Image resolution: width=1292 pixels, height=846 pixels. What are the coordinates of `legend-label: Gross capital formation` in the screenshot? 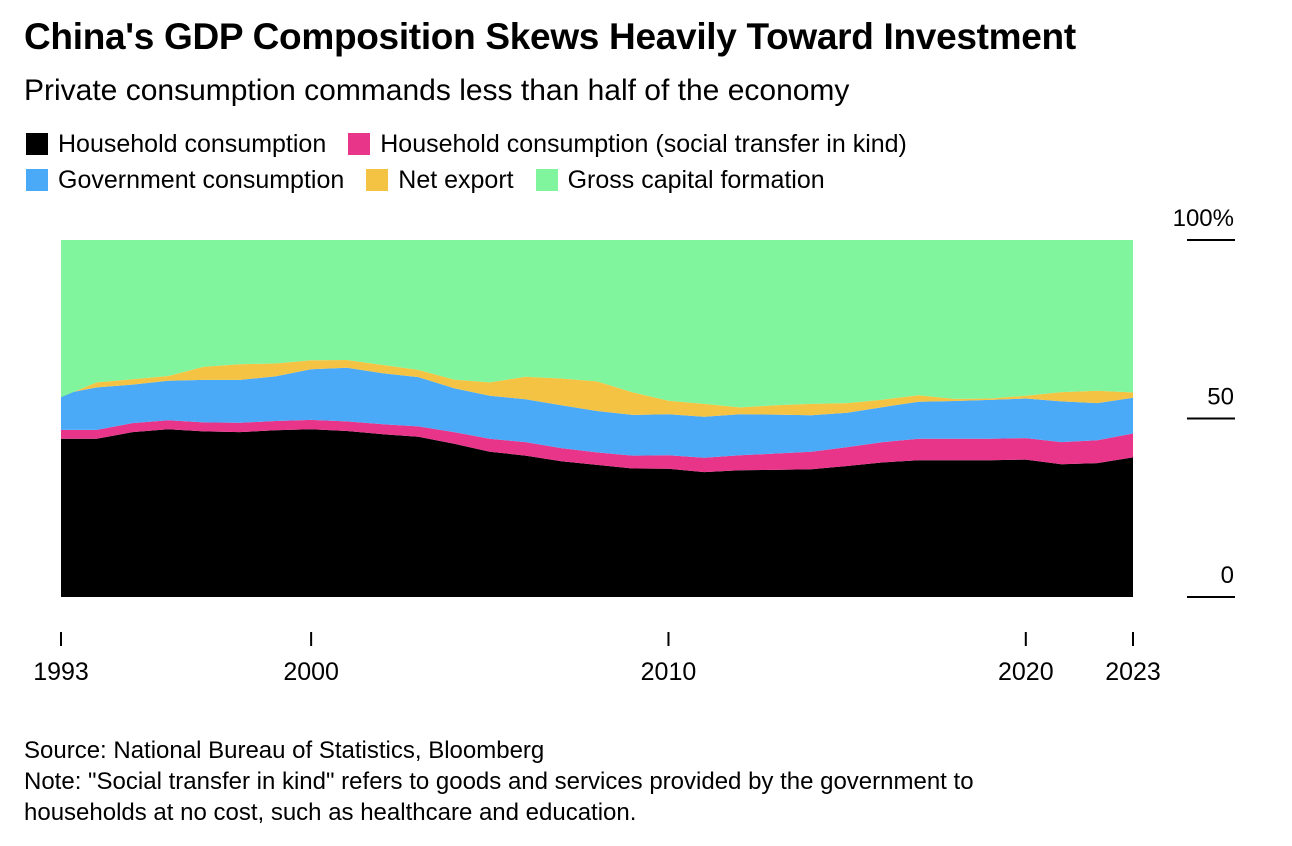 It's located at (696, 179).